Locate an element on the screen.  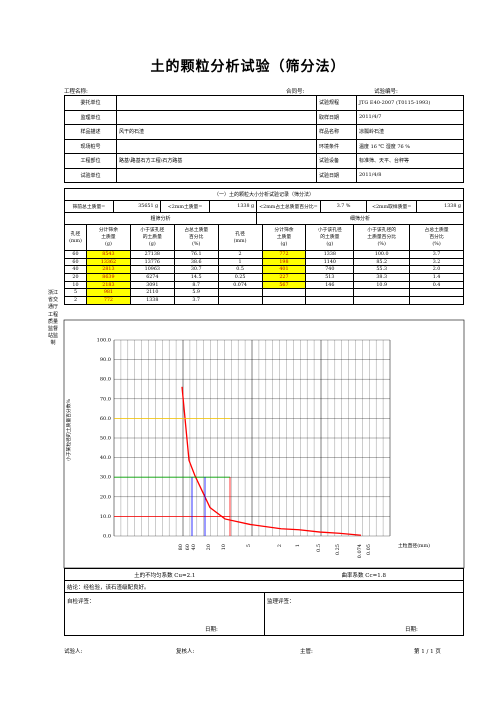
table-row: 40 2813 10963 30.7 0.5 401 740 55.3 2.0 is located at coordinates (264, 270).